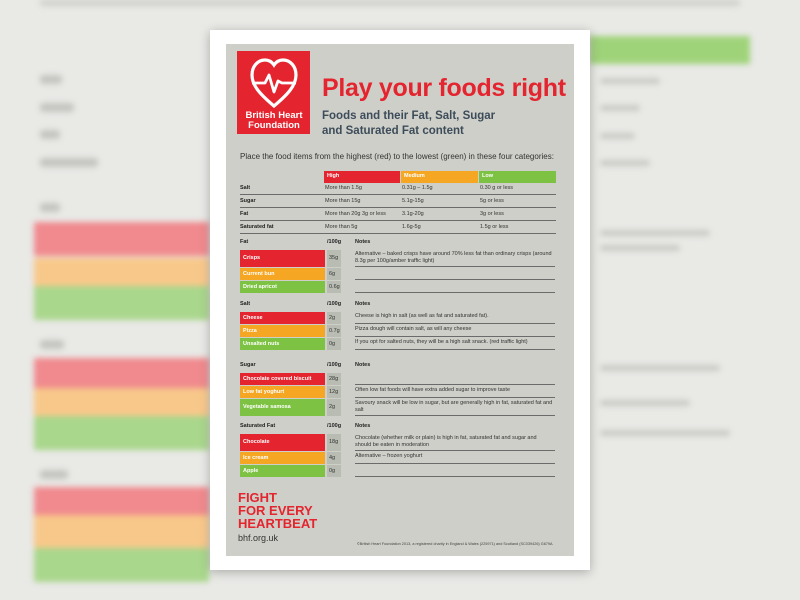 This screenshot has width=800, height=600. Describe the element at coordinates (494, 227) in the screenshot. I see `guide-low-value: 1.5g or less` at that location.